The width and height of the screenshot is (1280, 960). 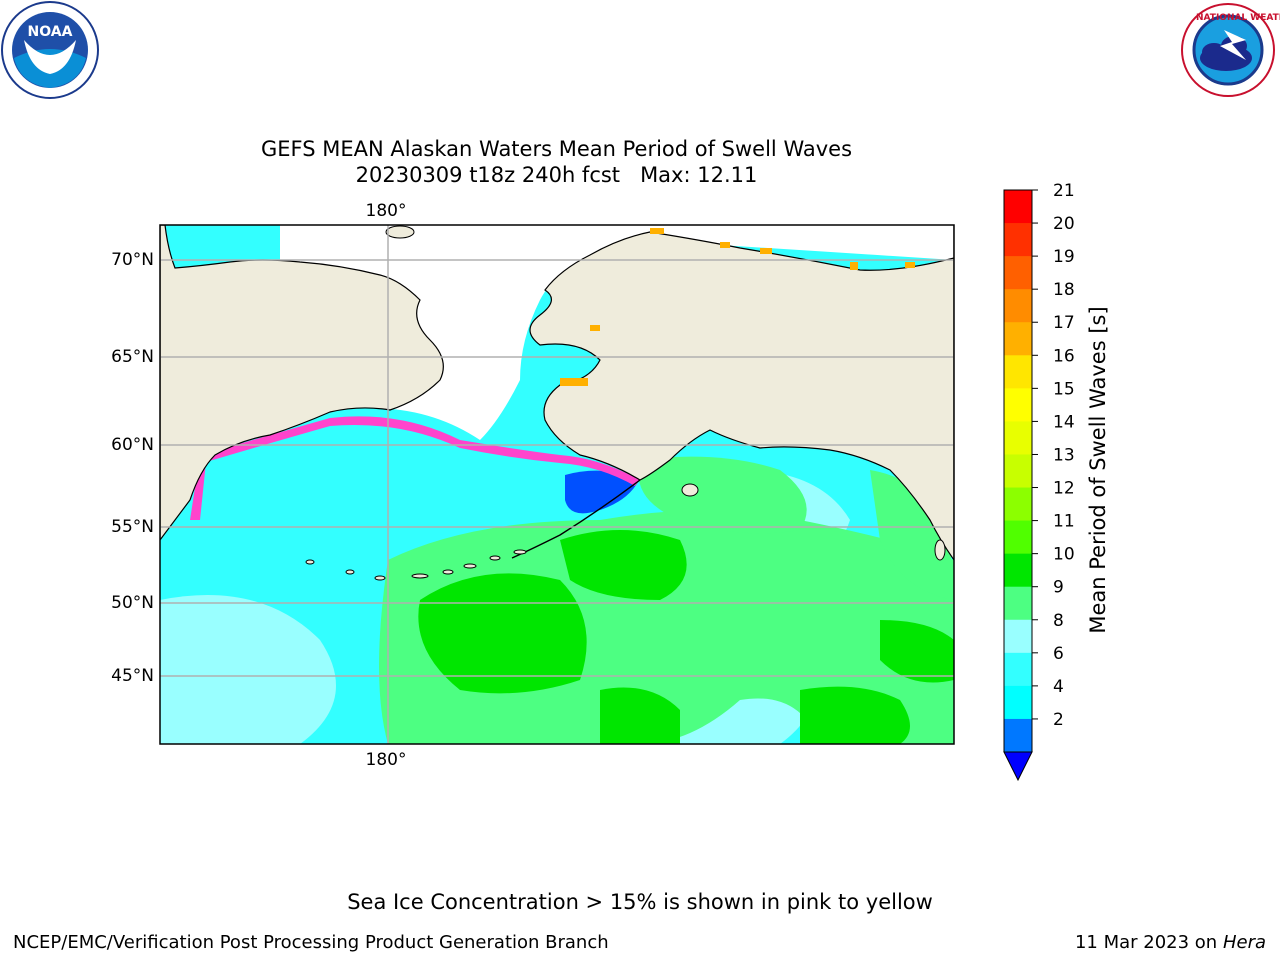 I want to click on colorbar-tick-label: 13, so click(x=1064, y=455).